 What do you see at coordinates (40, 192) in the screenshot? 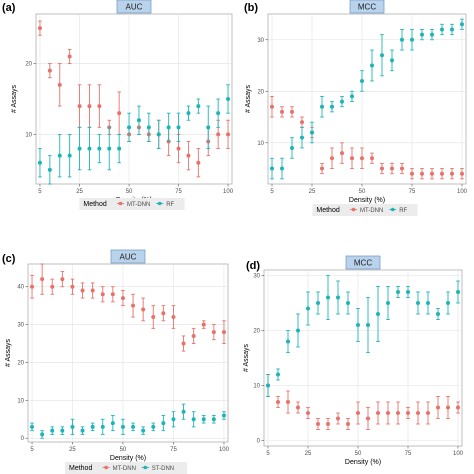
I see `x-tick-label: 5` at bounding box center [40, 192].